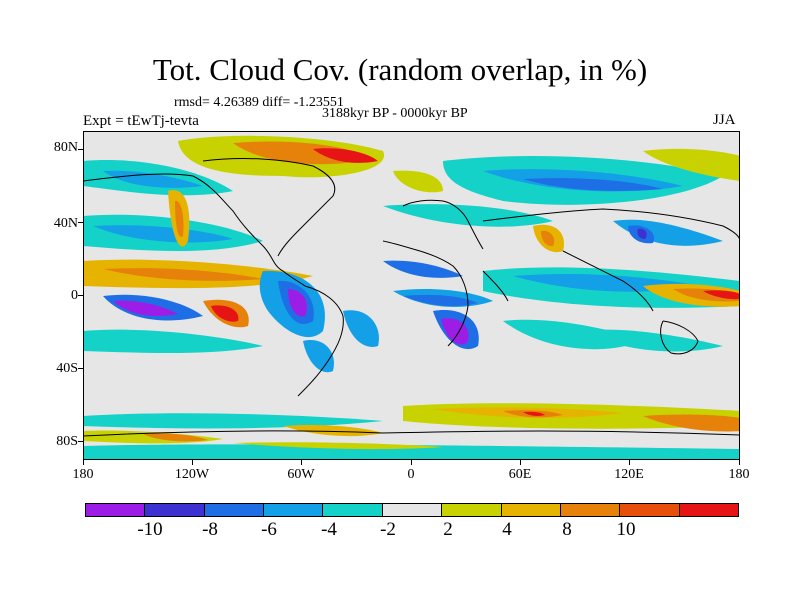  I want to click on lon-label-0: 0, so click(411, 474).